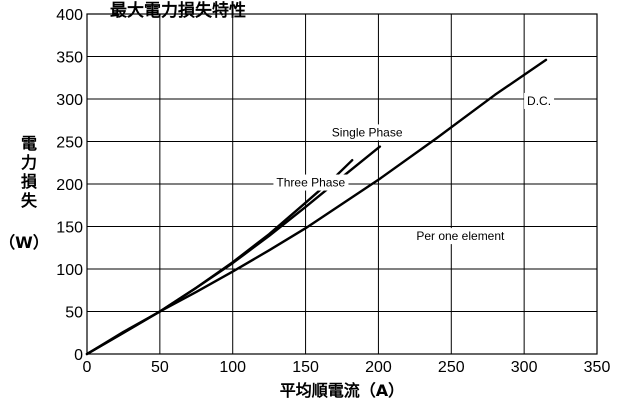 The height and width of the screenshot is (409, 630). What do you see at coordinates (29, 162) in the screenshot?
I see `y-axis-title-char: 力` at bounding box center [29, 162].